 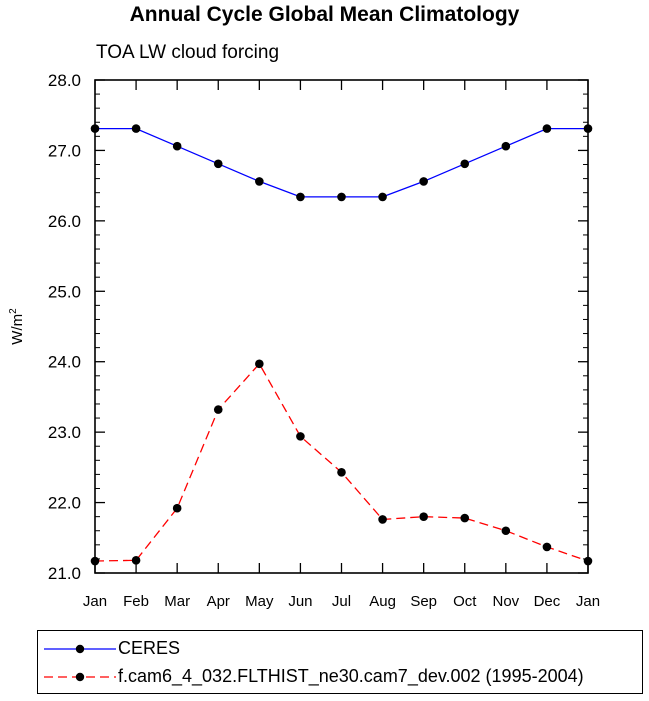 I want to click on y-tick-label: 23.0, so click(x=64, y=432).